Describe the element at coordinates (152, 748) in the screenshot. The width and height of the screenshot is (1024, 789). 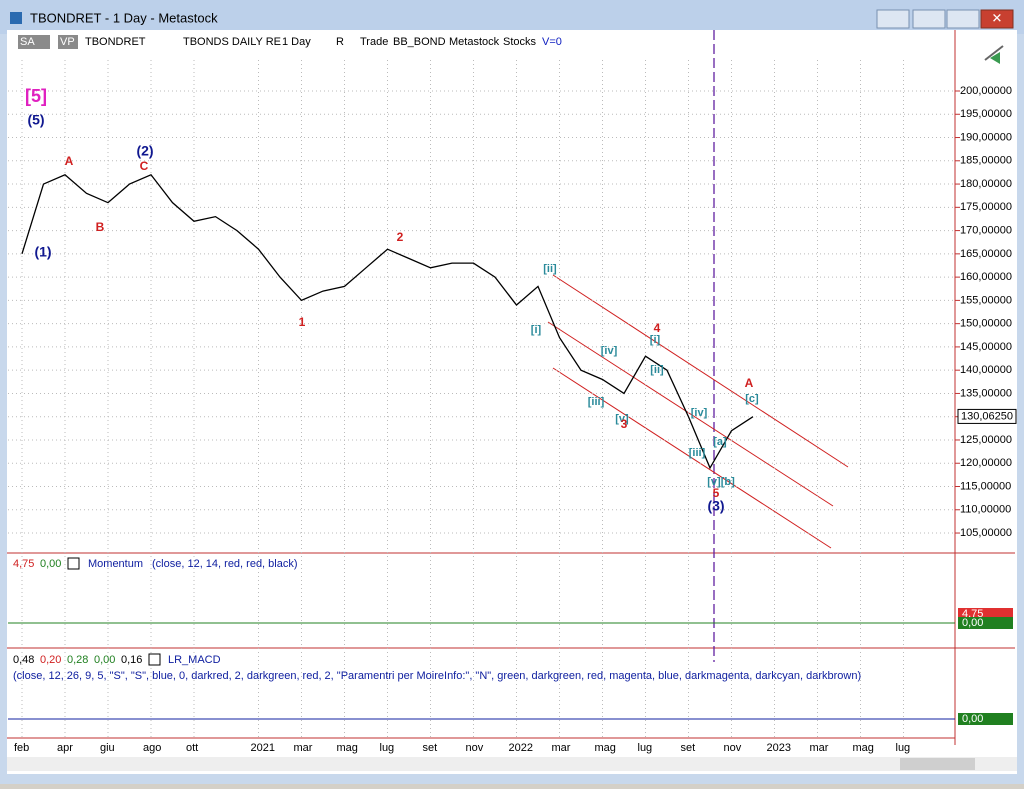
I see `x-tick-label: ago` at that location.